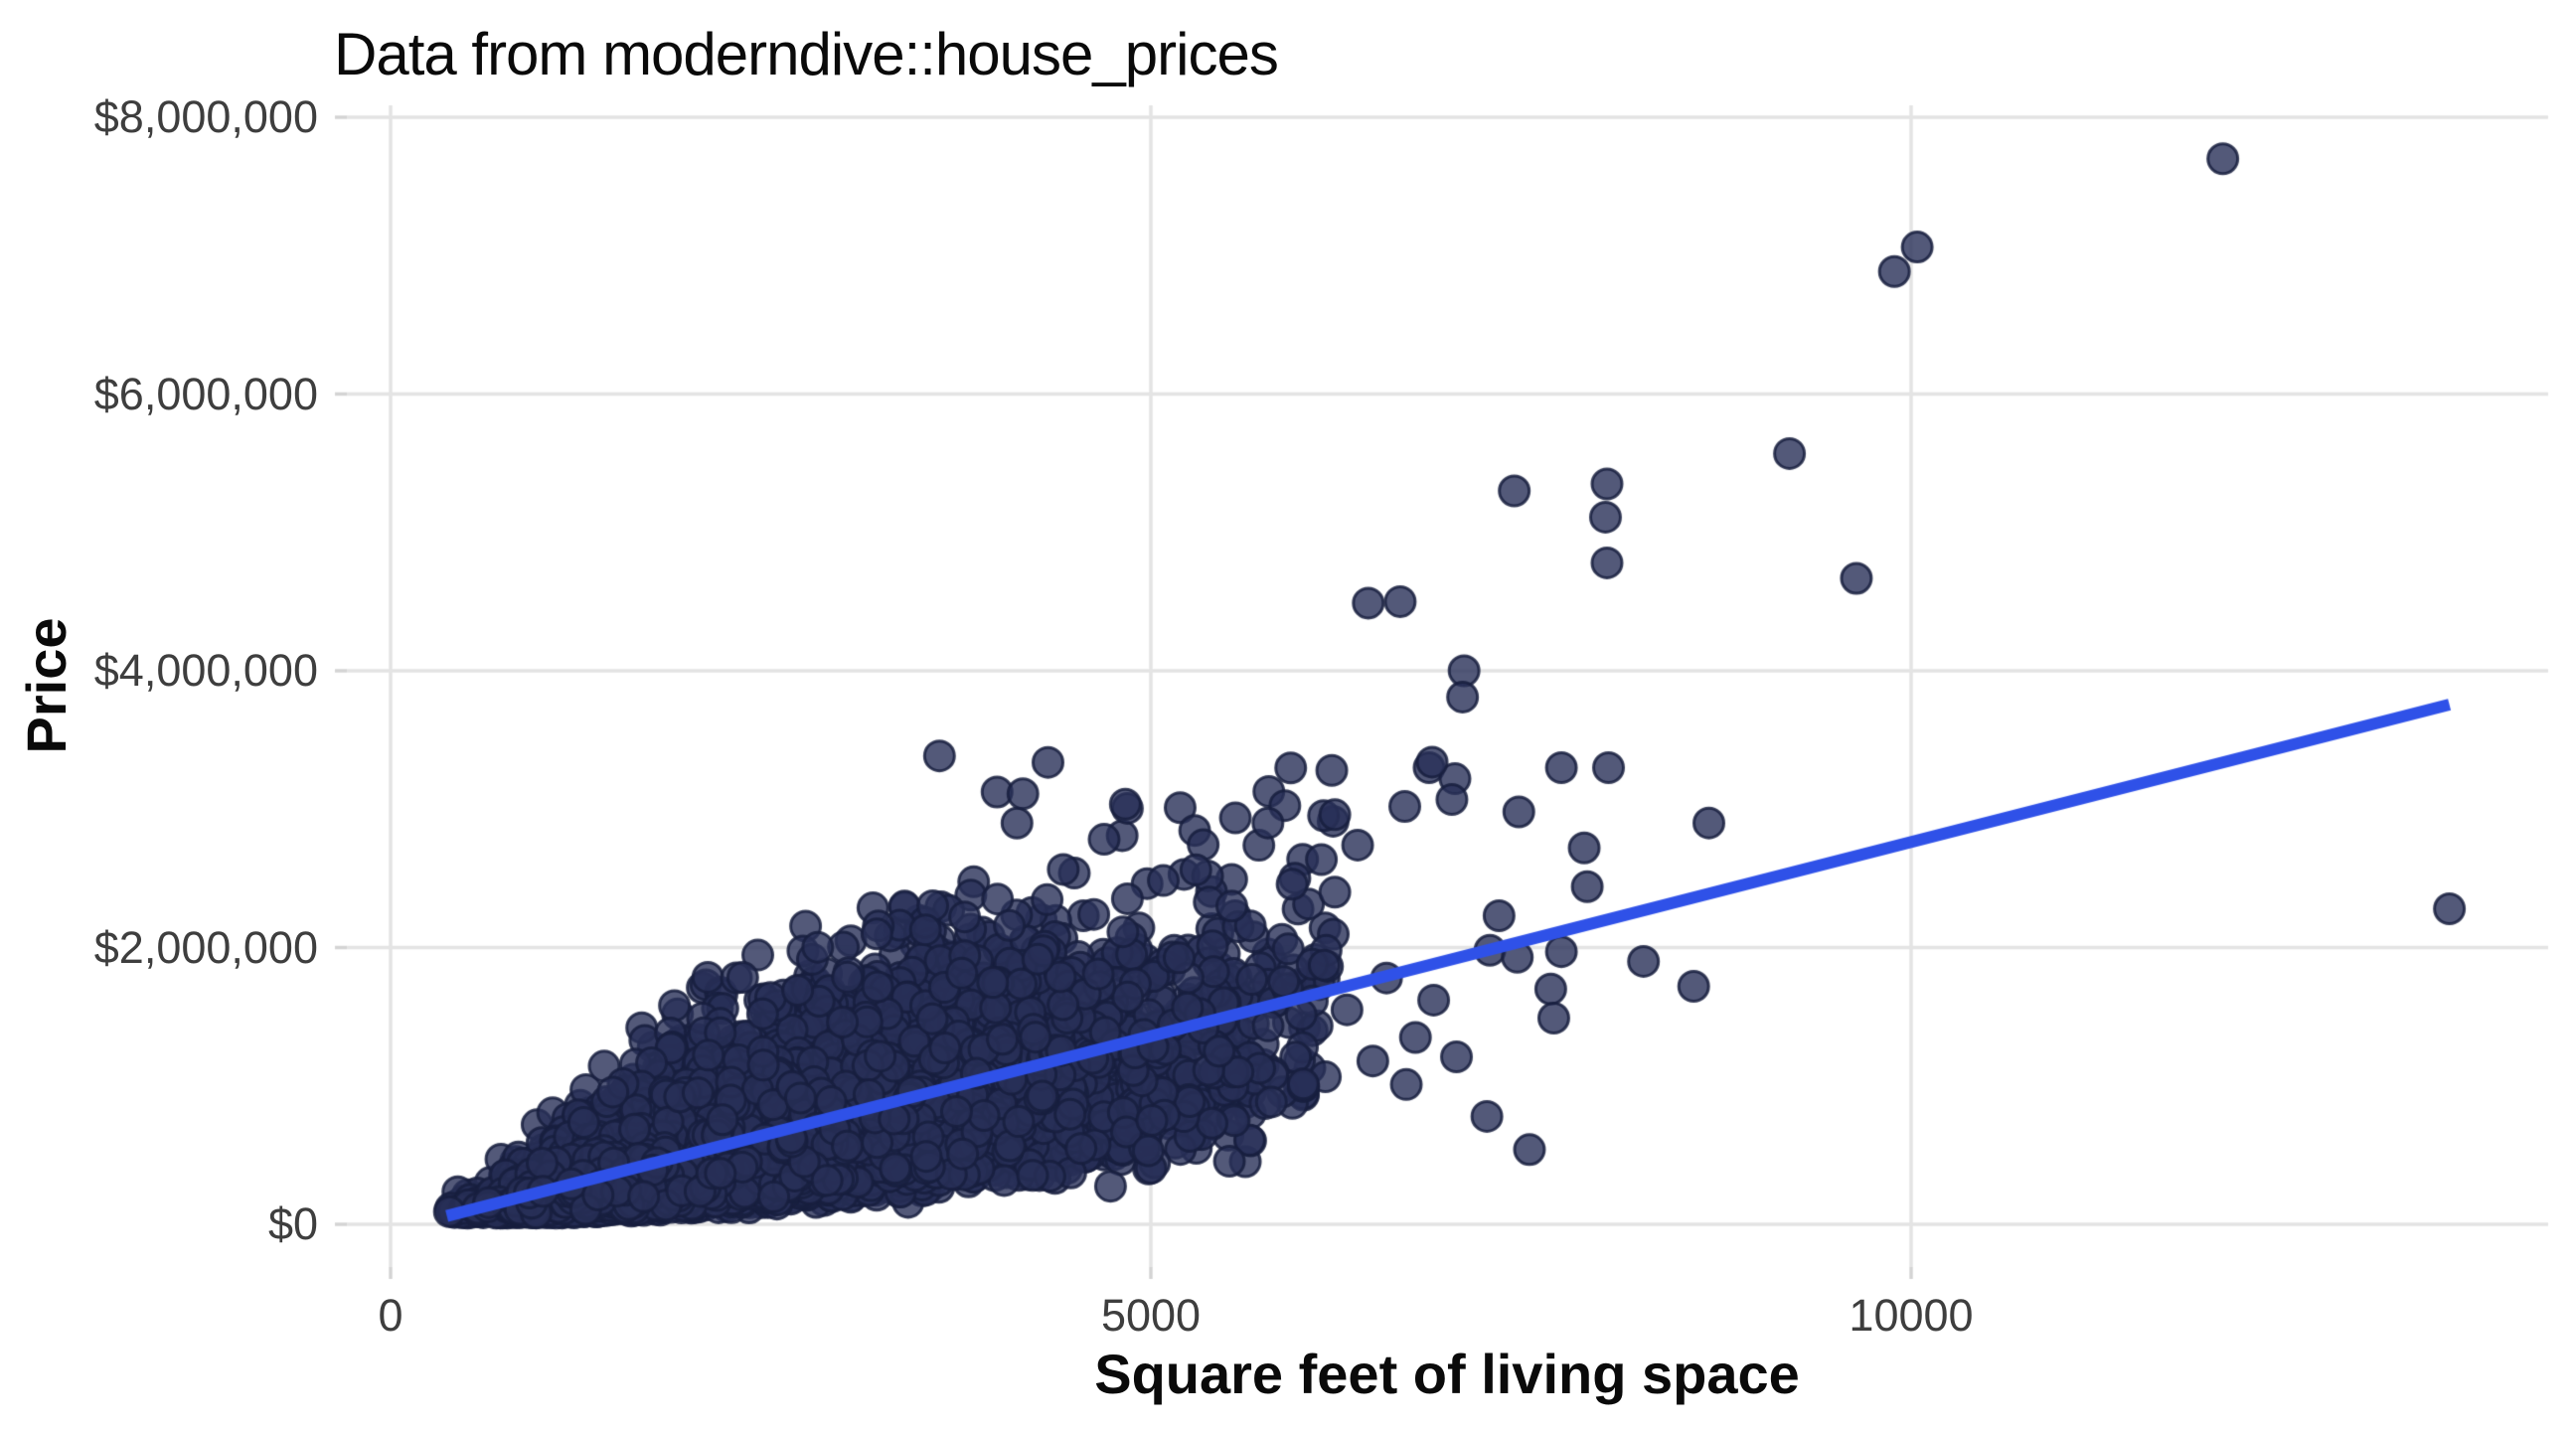 This screenshot has width=2576, height=1431. Describe the element at coordinates (47, 686) in the screenshot. I see `y-axis-title: Price` at that location.